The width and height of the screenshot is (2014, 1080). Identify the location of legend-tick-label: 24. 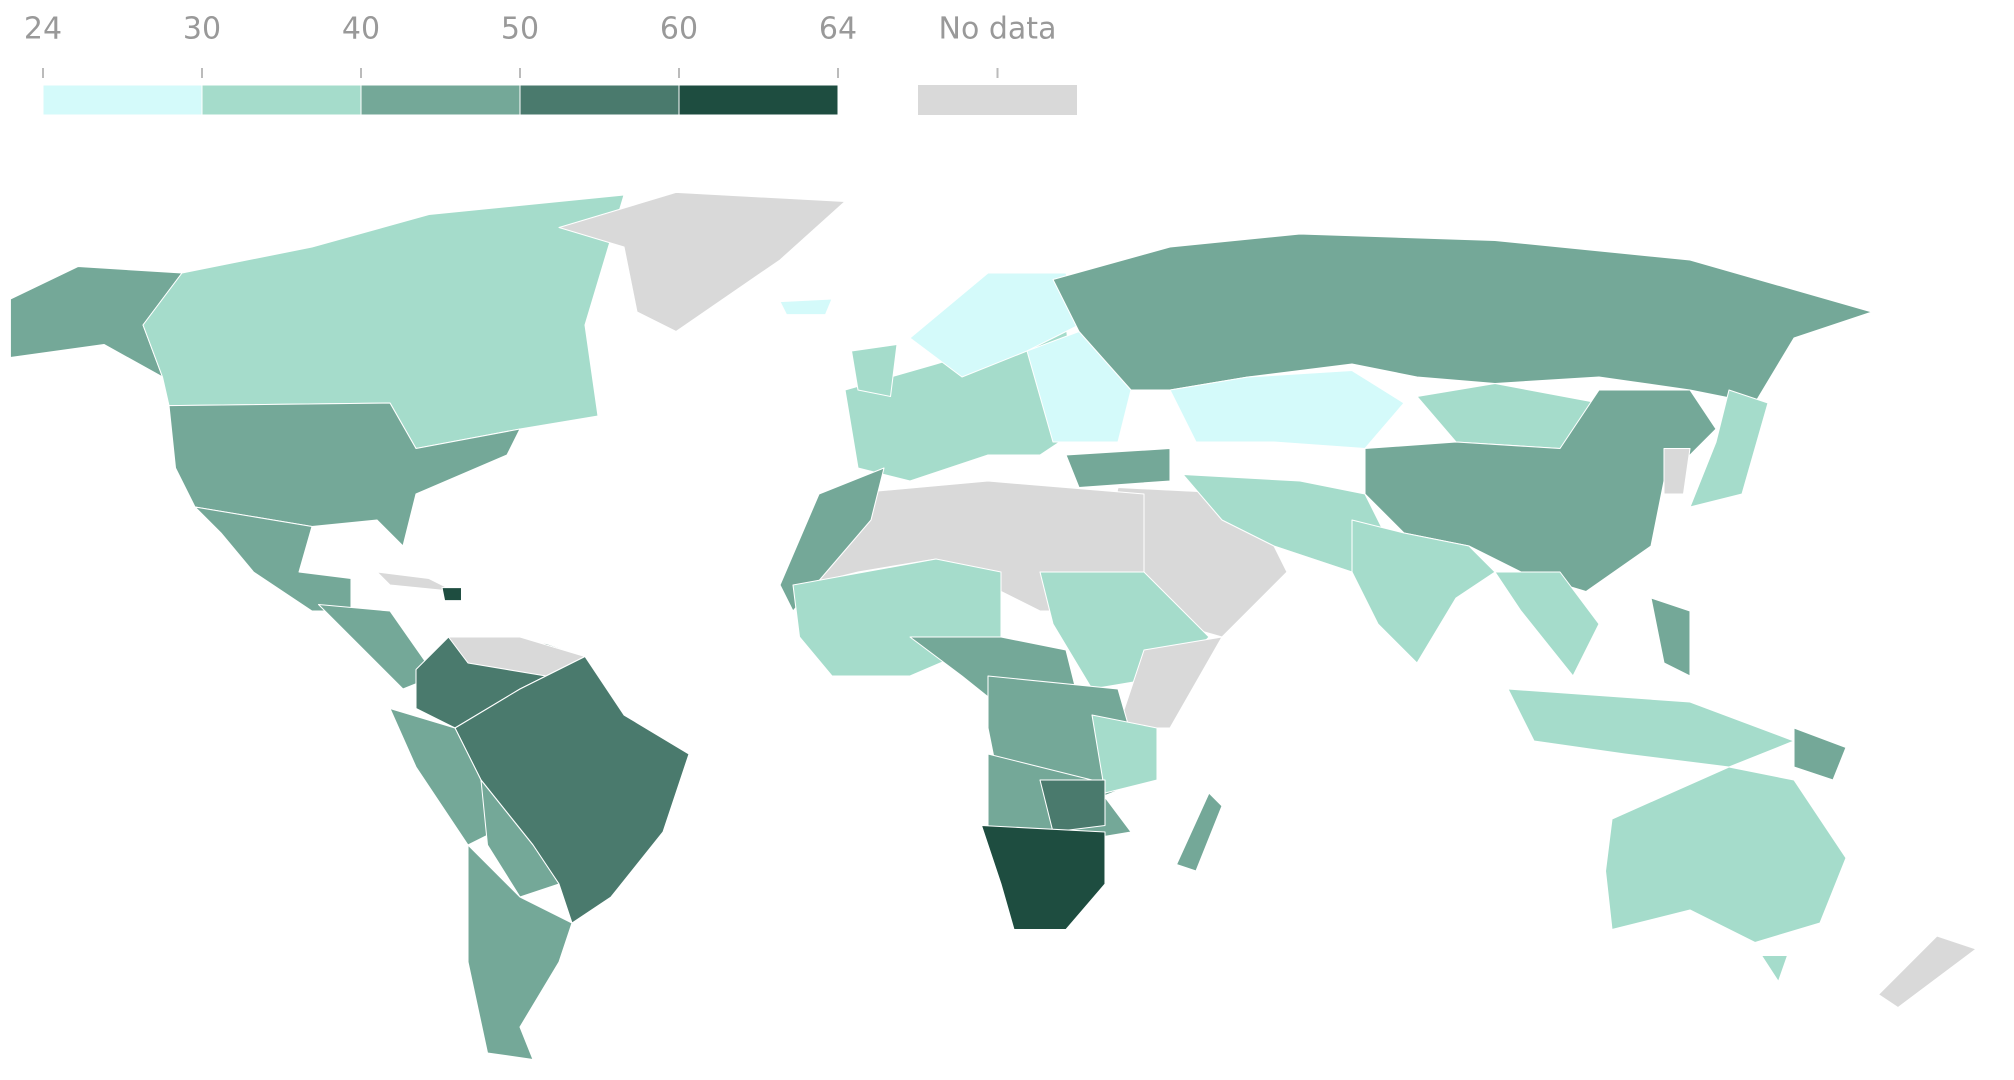
(43, 29).